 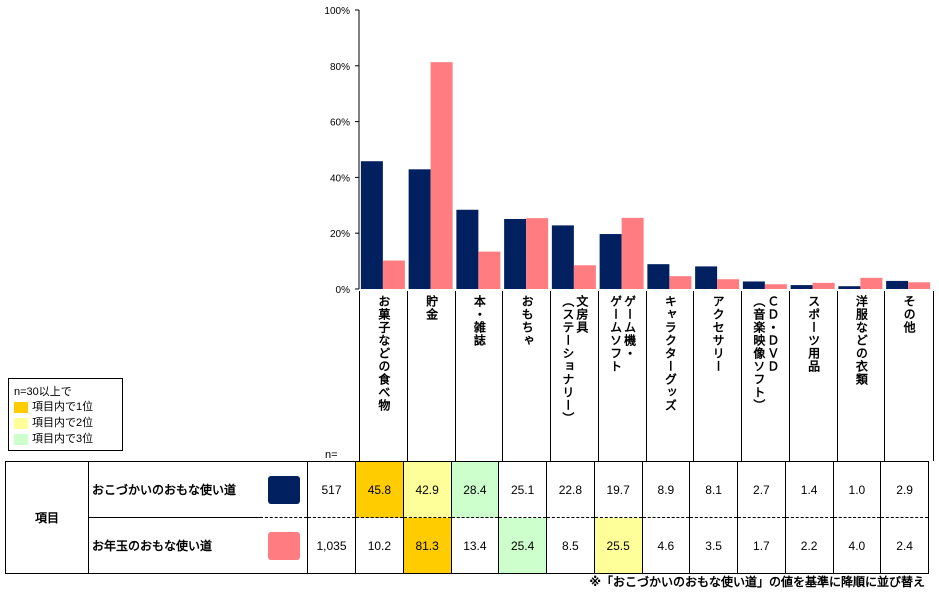 What do you see at coordinates (717, 376) in the screenshot?
I see `category-cell: アクセサリー` at bounding box center [717, 376].